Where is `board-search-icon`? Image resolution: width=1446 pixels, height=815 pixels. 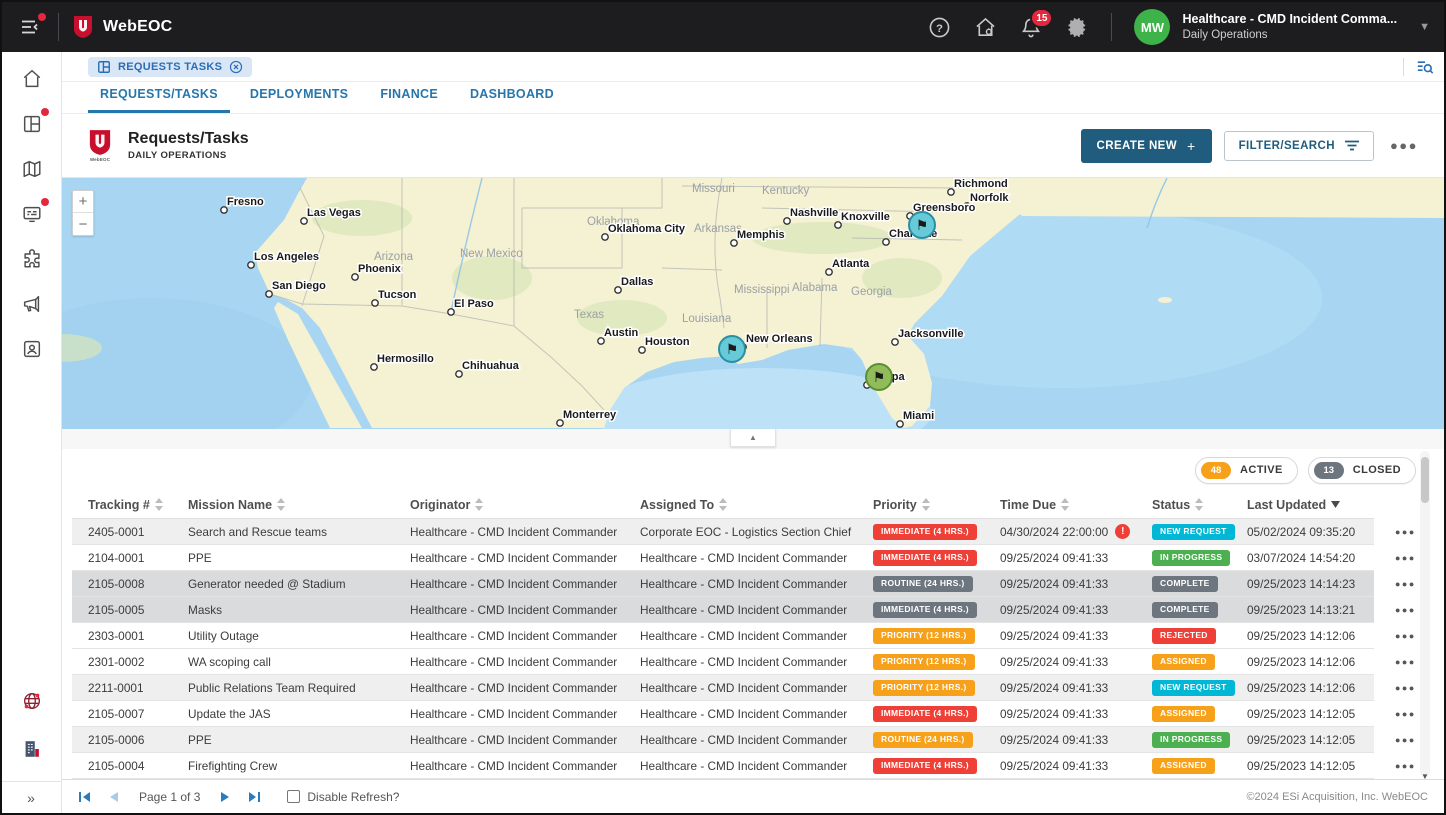 board-search-icon is located at coordinates (1425, 67).